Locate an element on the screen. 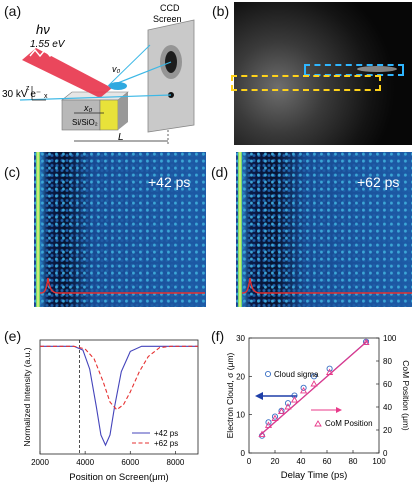 This screenshot has width=415, height=485. x-tick-label-f: 40 is located at coordinates (301, 461).